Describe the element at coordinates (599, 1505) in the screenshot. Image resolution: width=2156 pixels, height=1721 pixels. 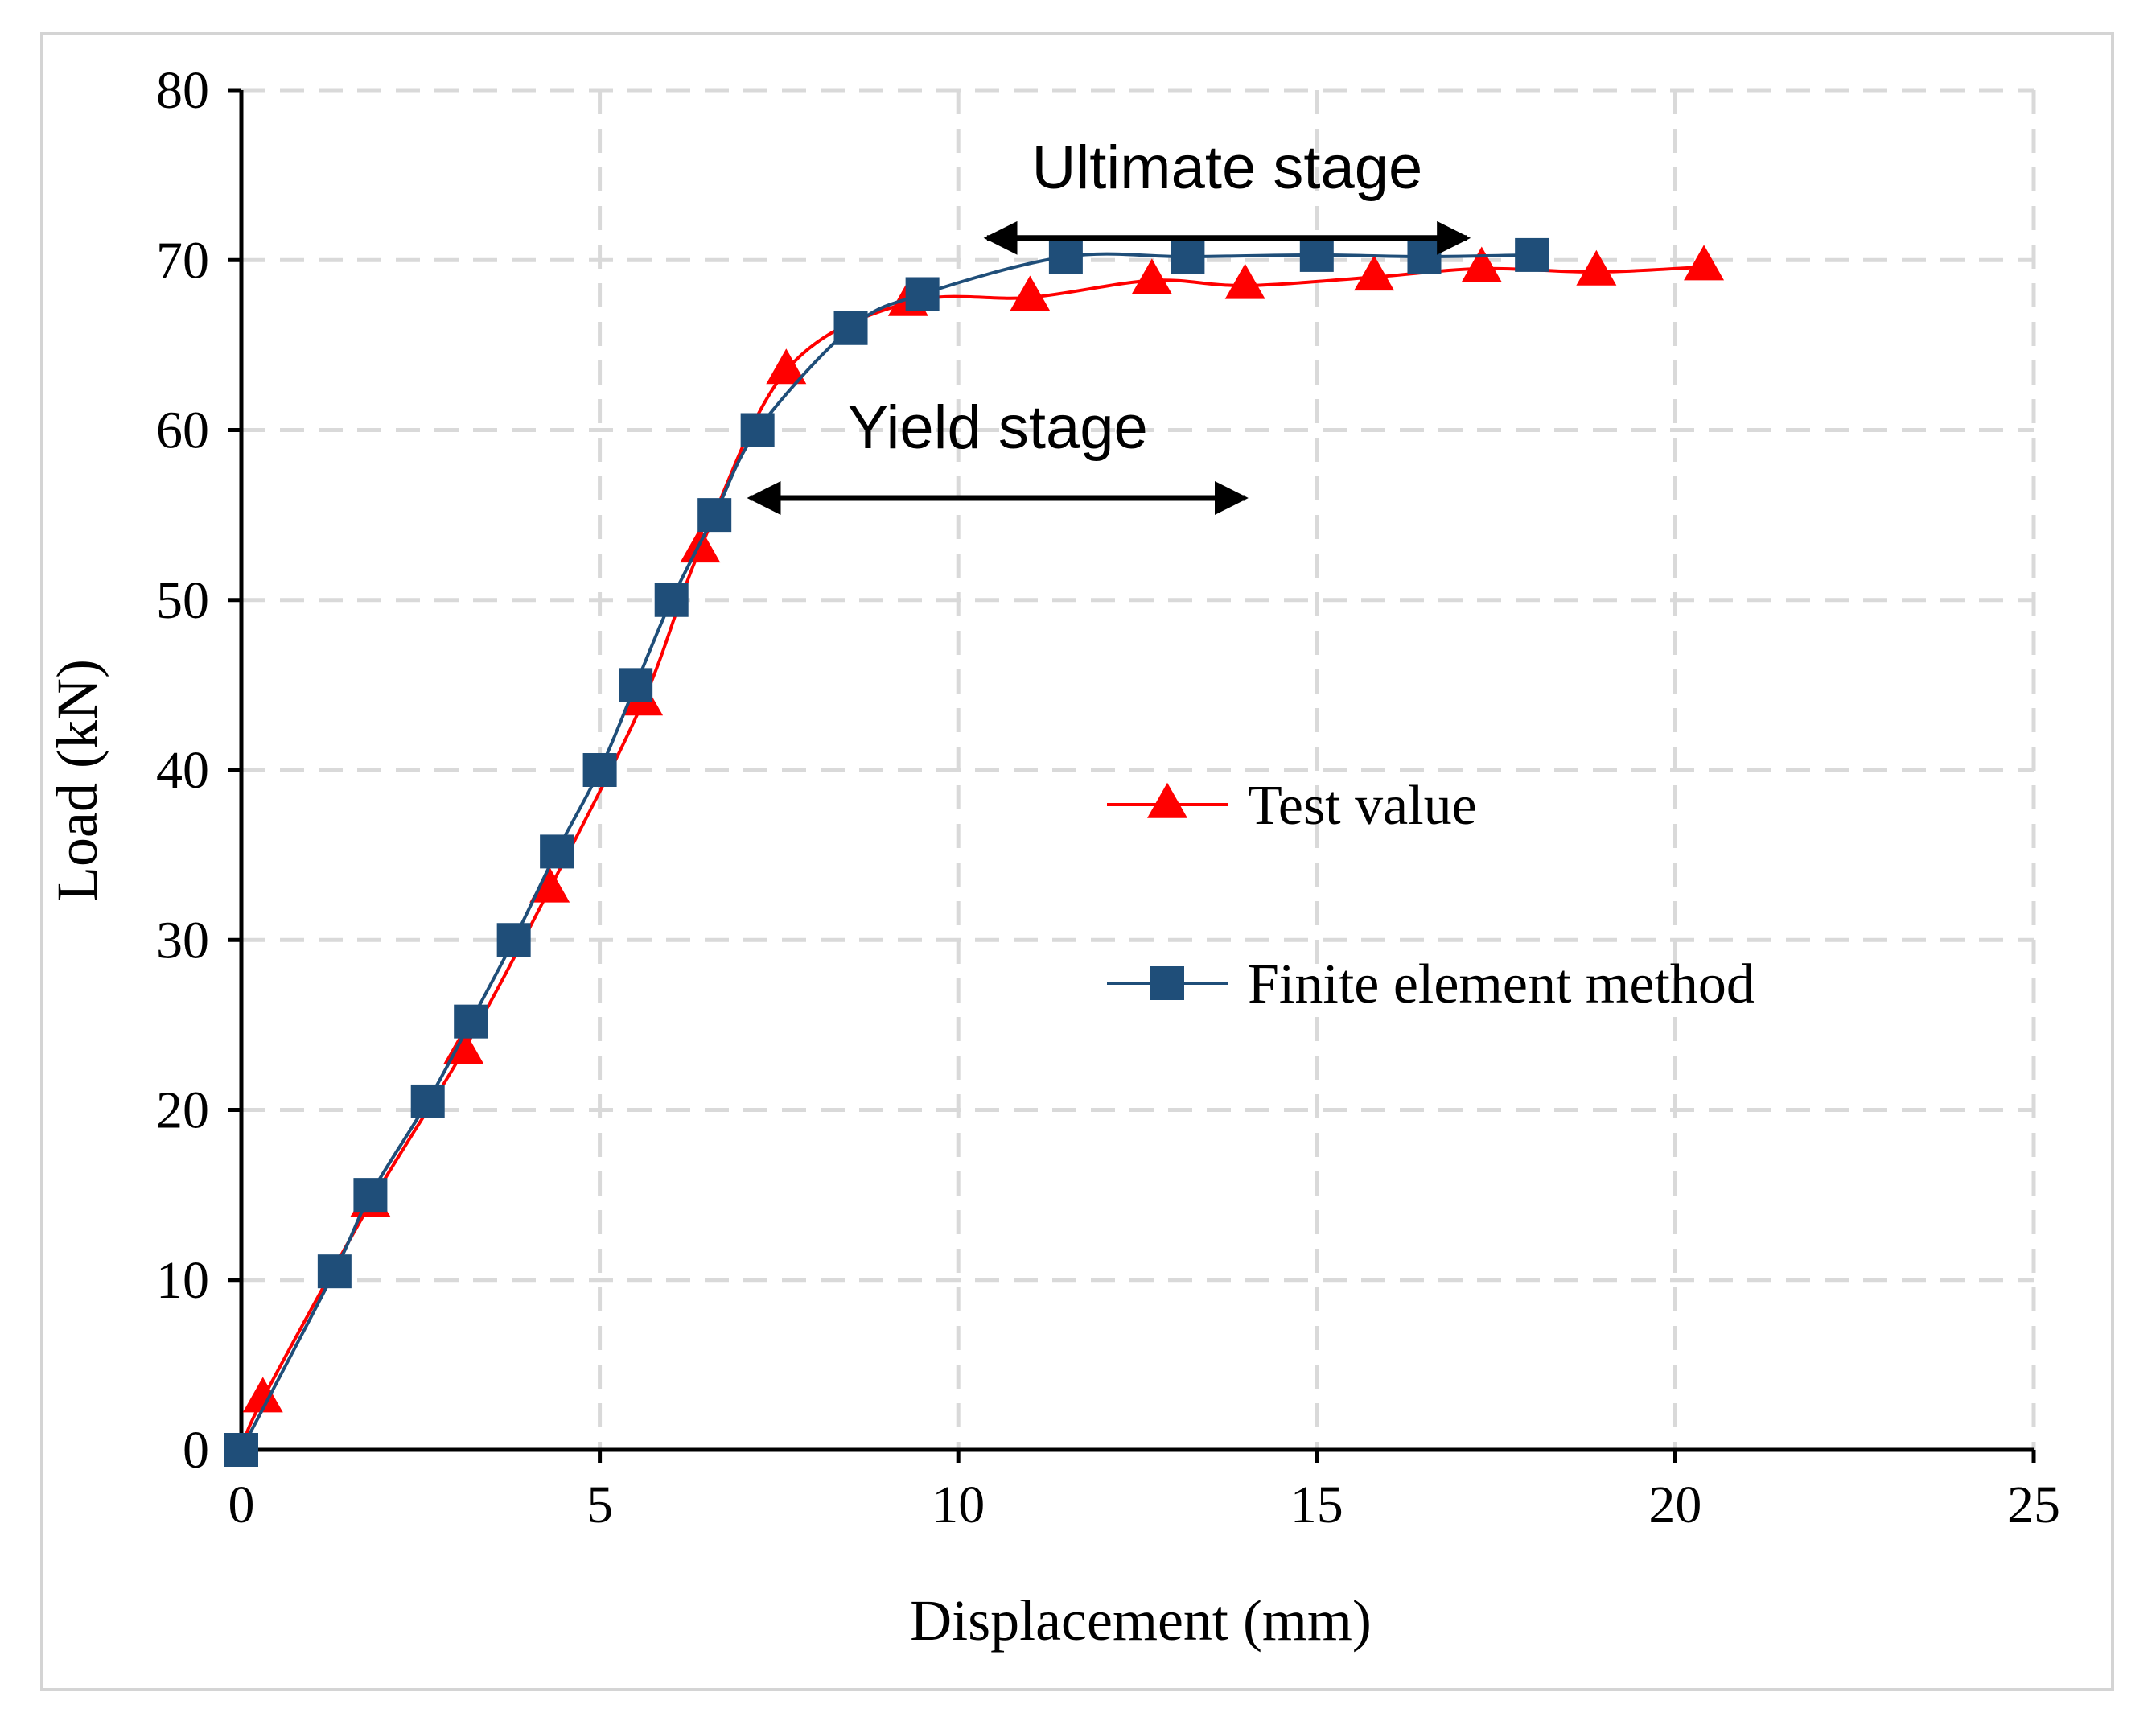
I see `x-tick-label: 5` at that location.